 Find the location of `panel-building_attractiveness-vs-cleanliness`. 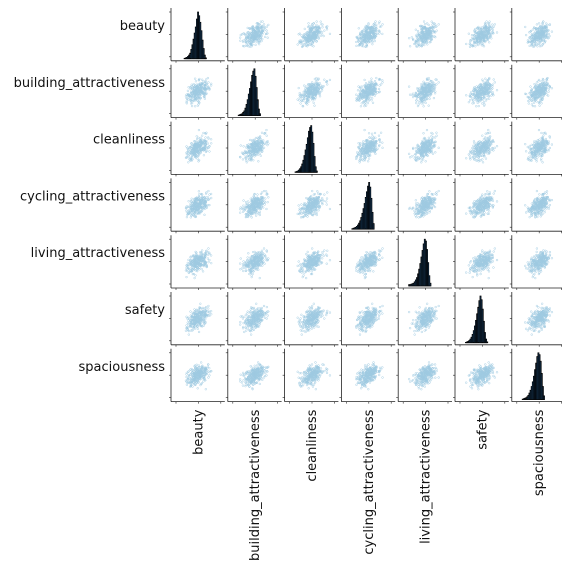

panel-building_attractiveness-vs-cleanliness is located at coordinates (310, 92).